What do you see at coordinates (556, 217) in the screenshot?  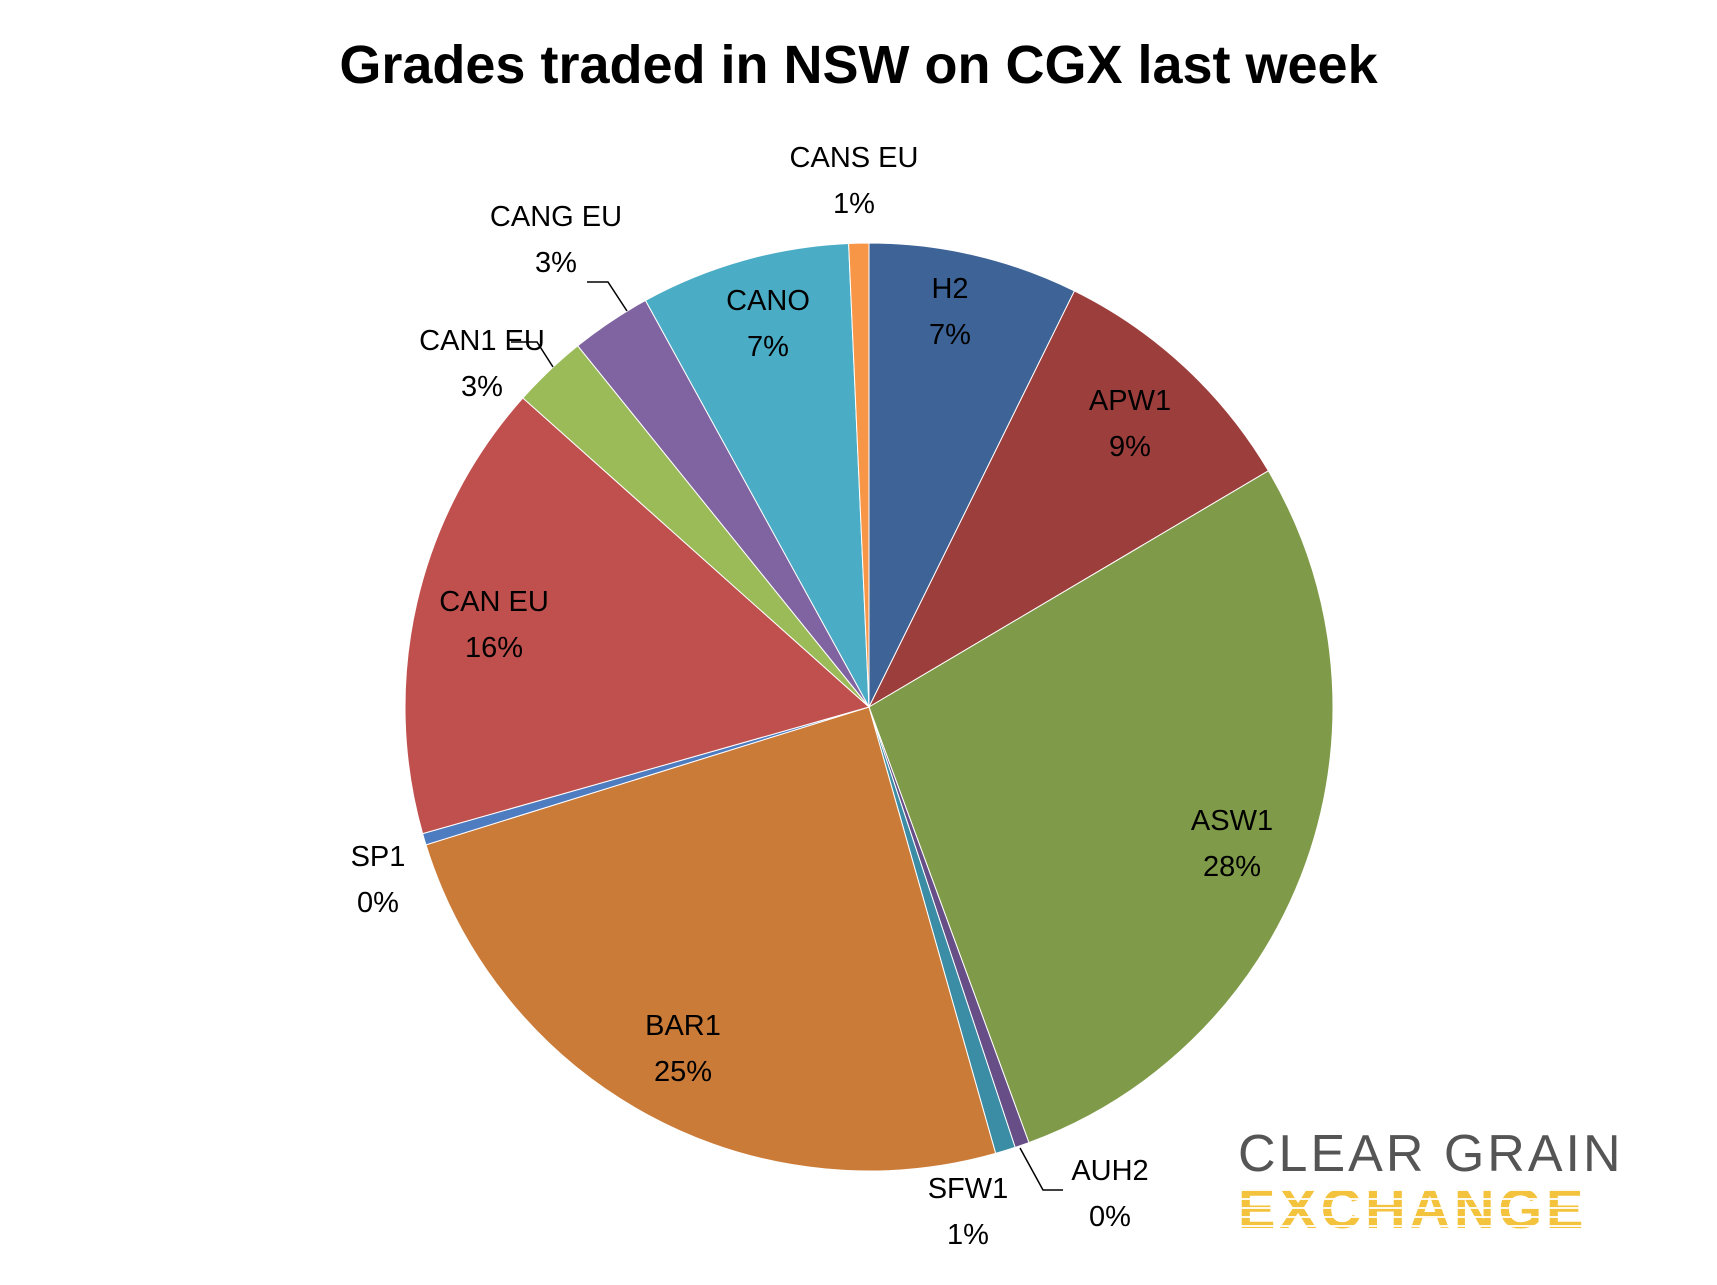 I see `slice-label-cang-eu: CANG EU` at bounding box center [556, 217].